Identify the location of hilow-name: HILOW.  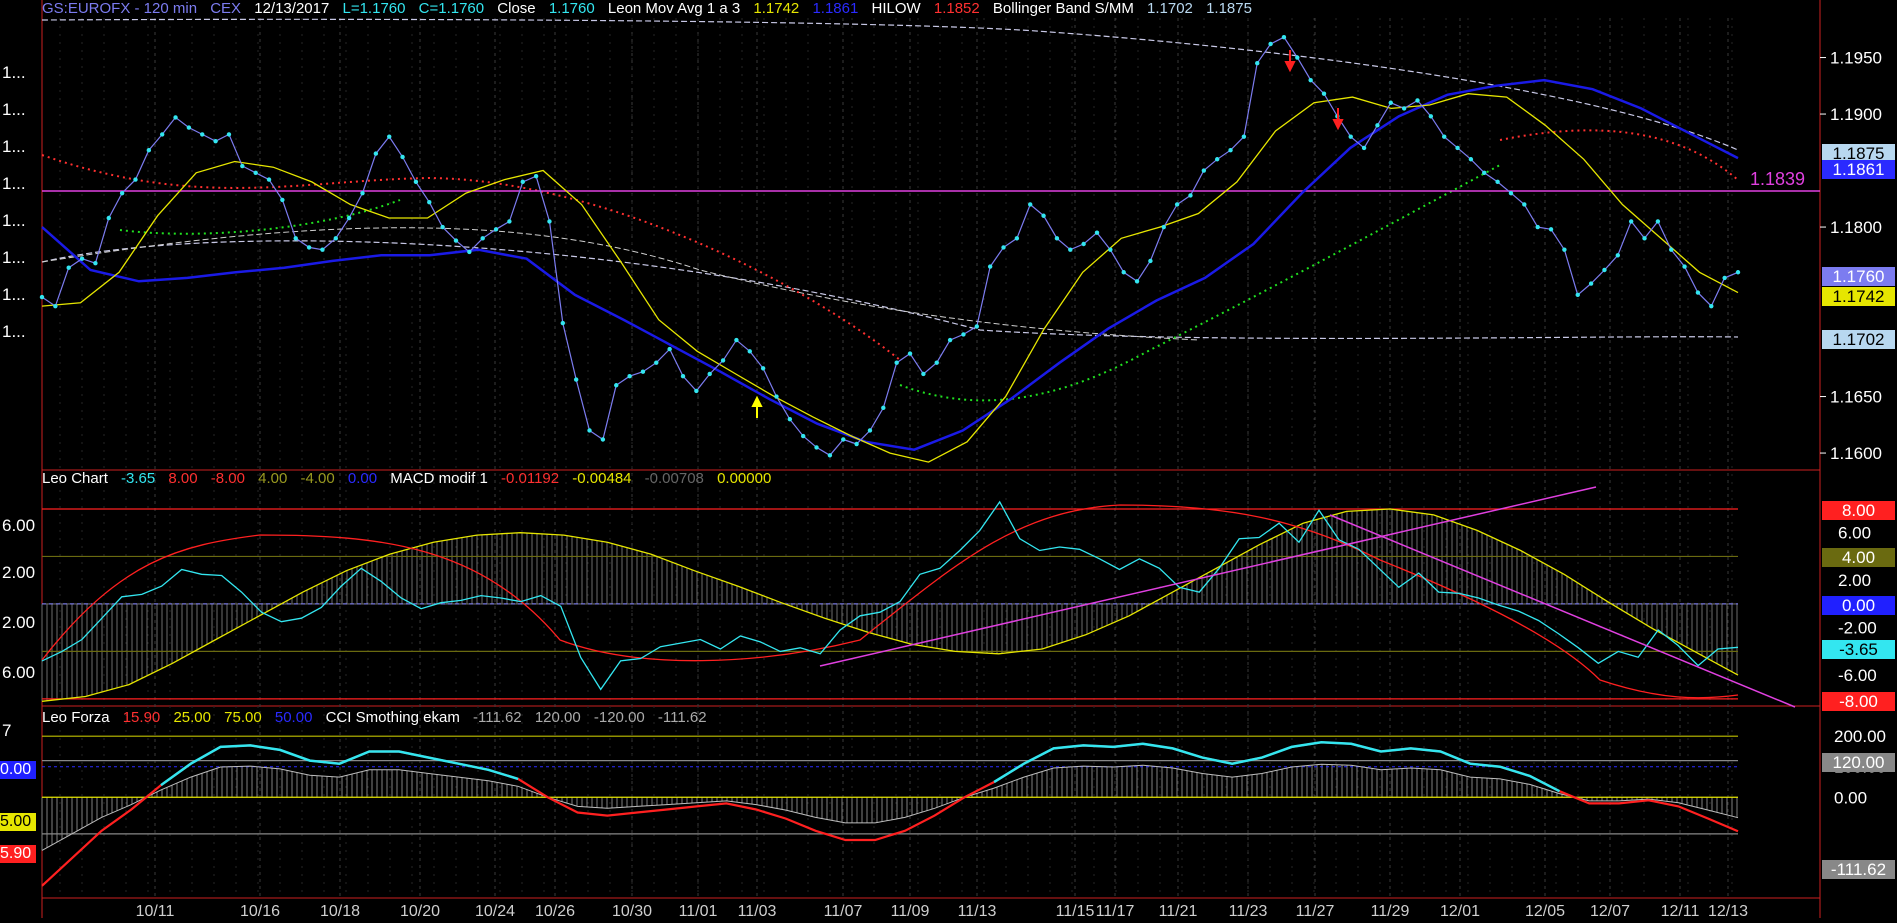
(896, 8).